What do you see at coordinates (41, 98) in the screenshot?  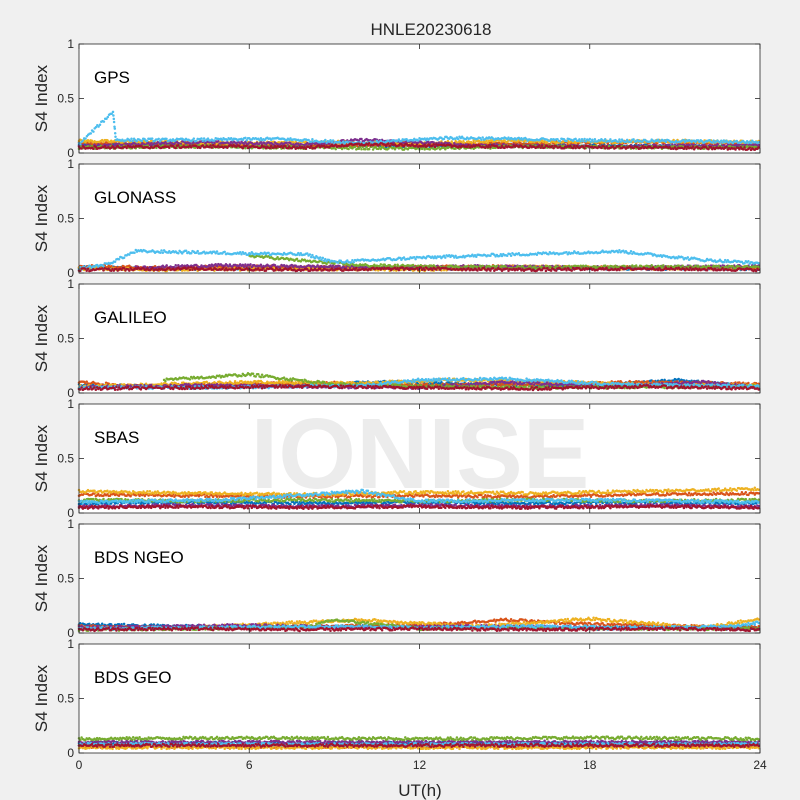 I see `y-axis-label: S4 Index` at bounding box center [41, 98].